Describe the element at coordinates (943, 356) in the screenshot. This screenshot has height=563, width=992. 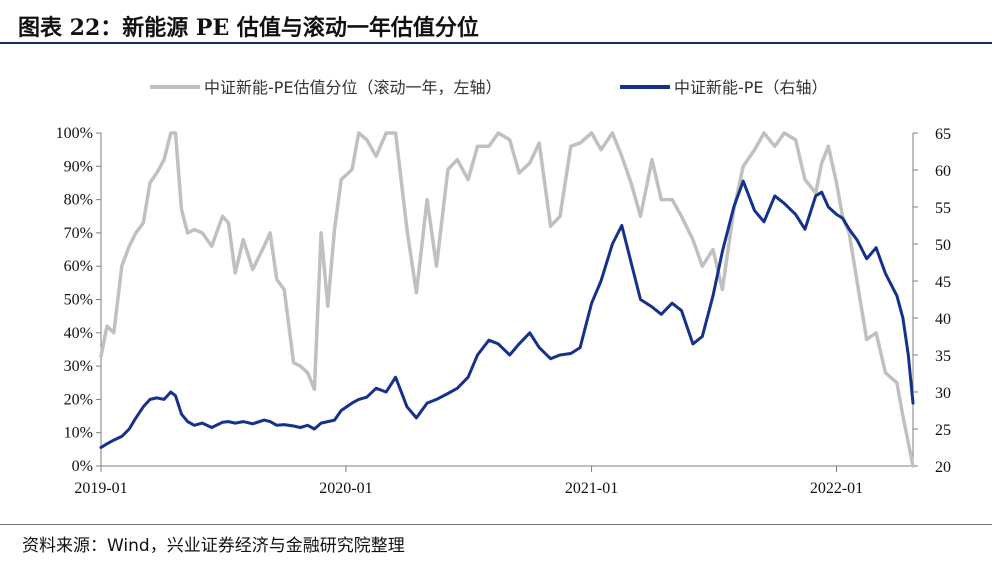
I see `right-tick-label: 35` at that location.